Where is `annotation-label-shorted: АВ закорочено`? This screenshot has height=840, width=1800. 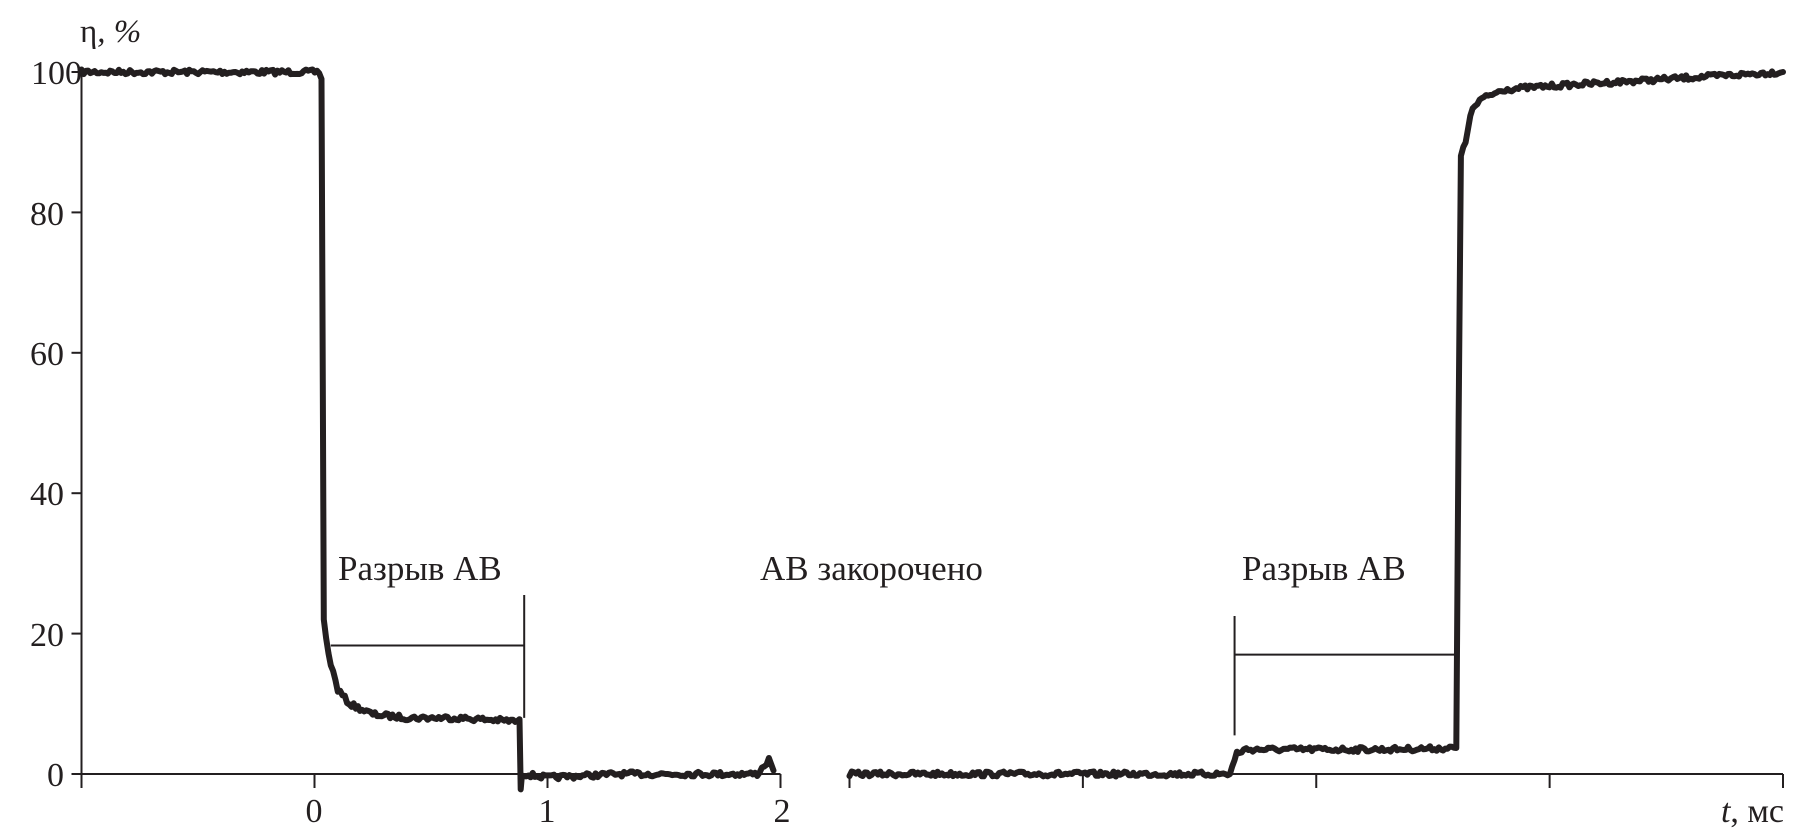
annotation-label-shorted: АВ закорочено is located at coordinates (871, 568).